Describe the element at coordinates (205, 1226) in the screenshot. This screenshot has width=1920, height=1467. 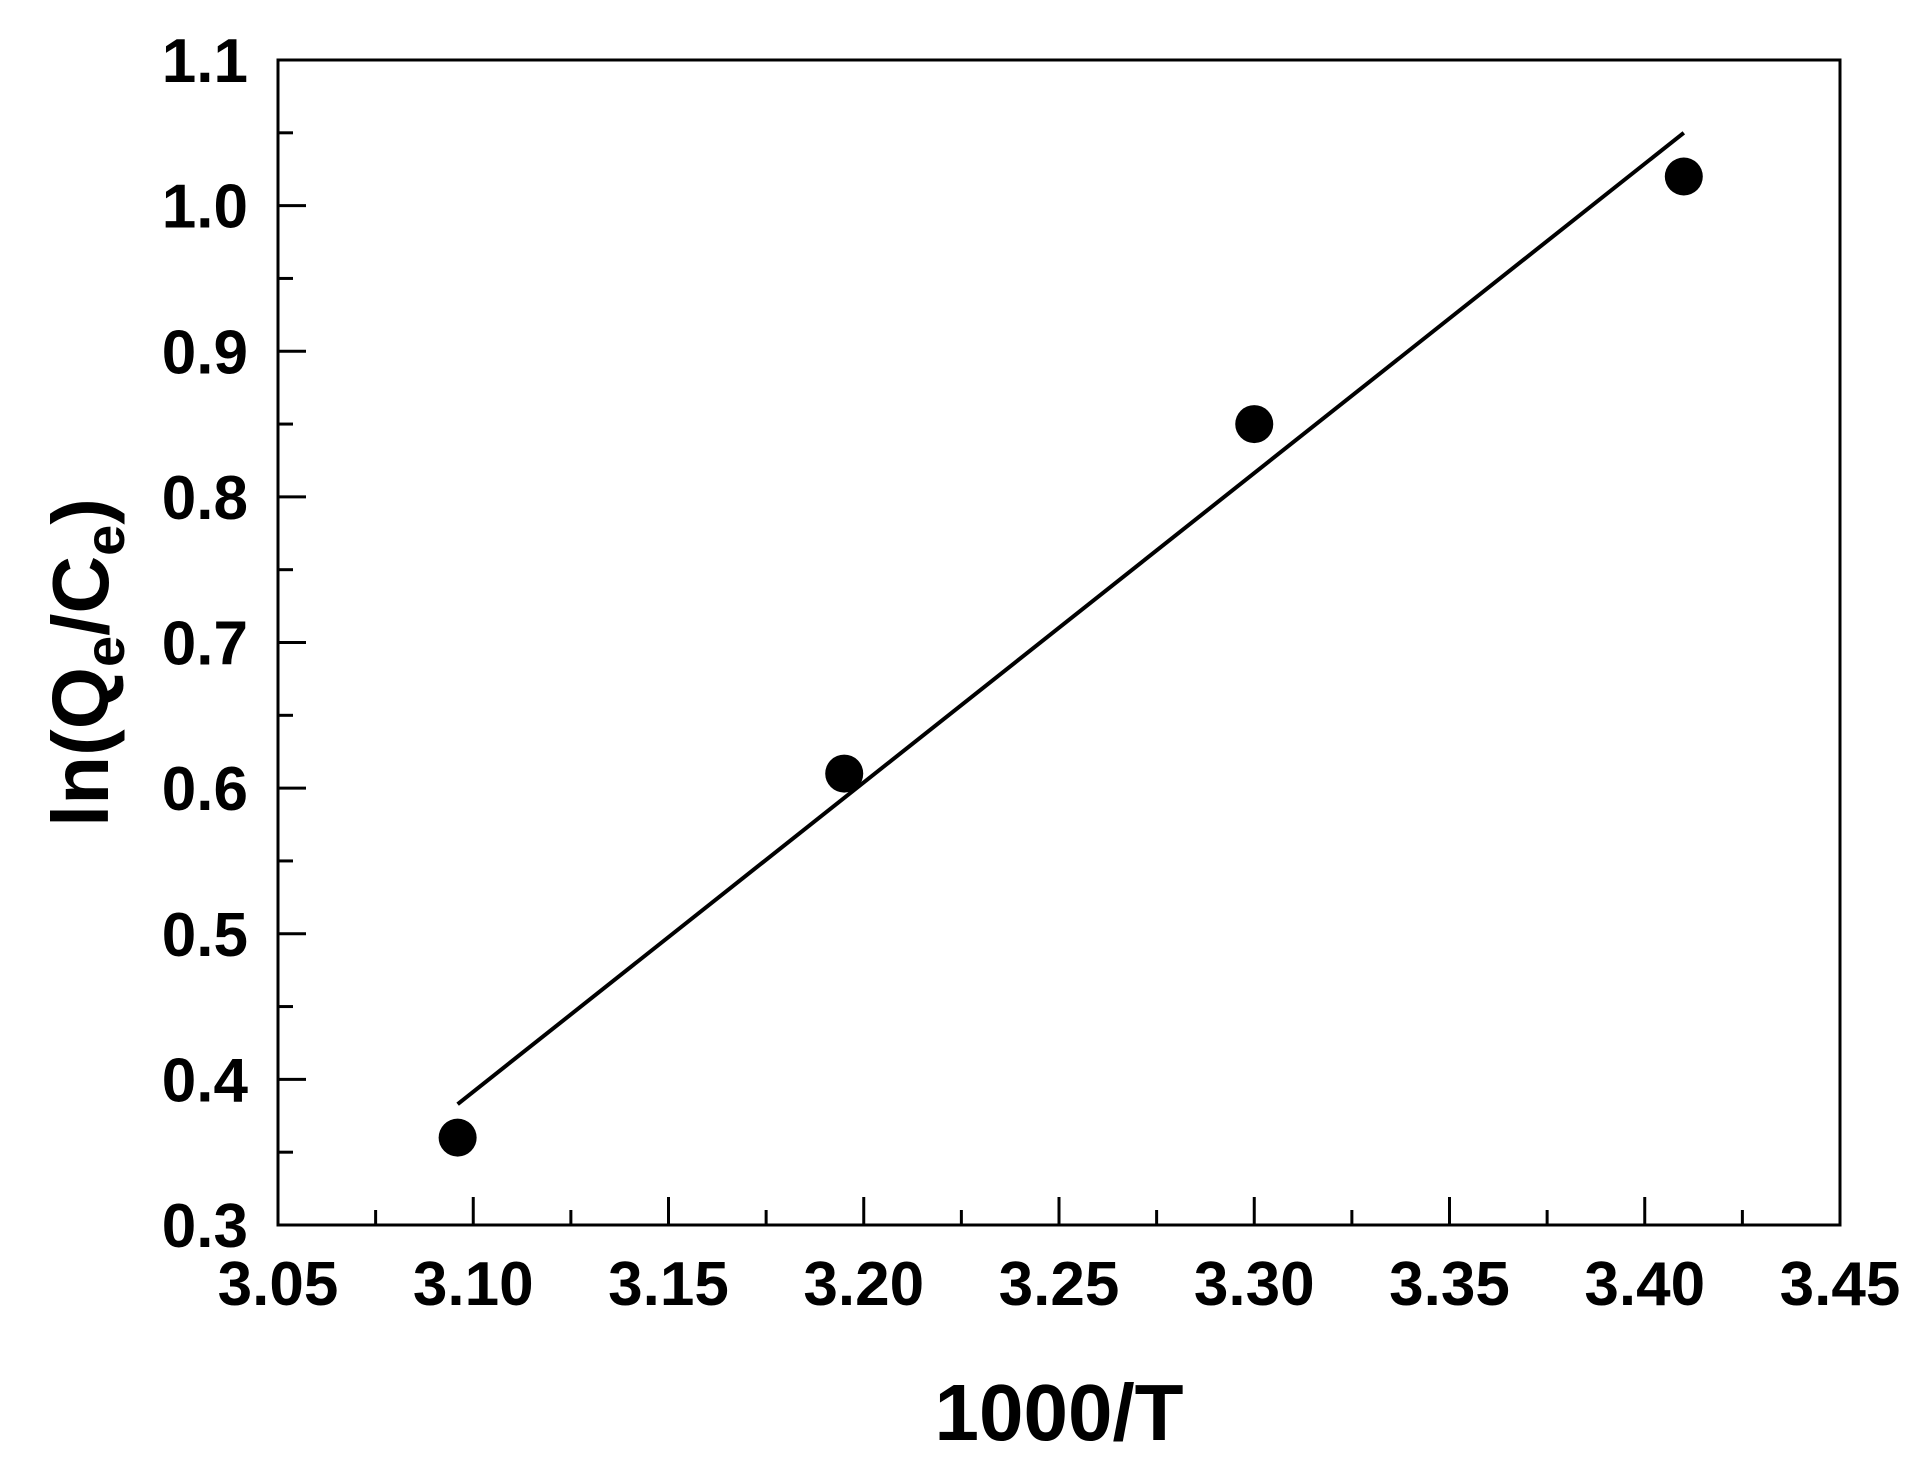
I see `y-tick-label: 0.3` at that location.